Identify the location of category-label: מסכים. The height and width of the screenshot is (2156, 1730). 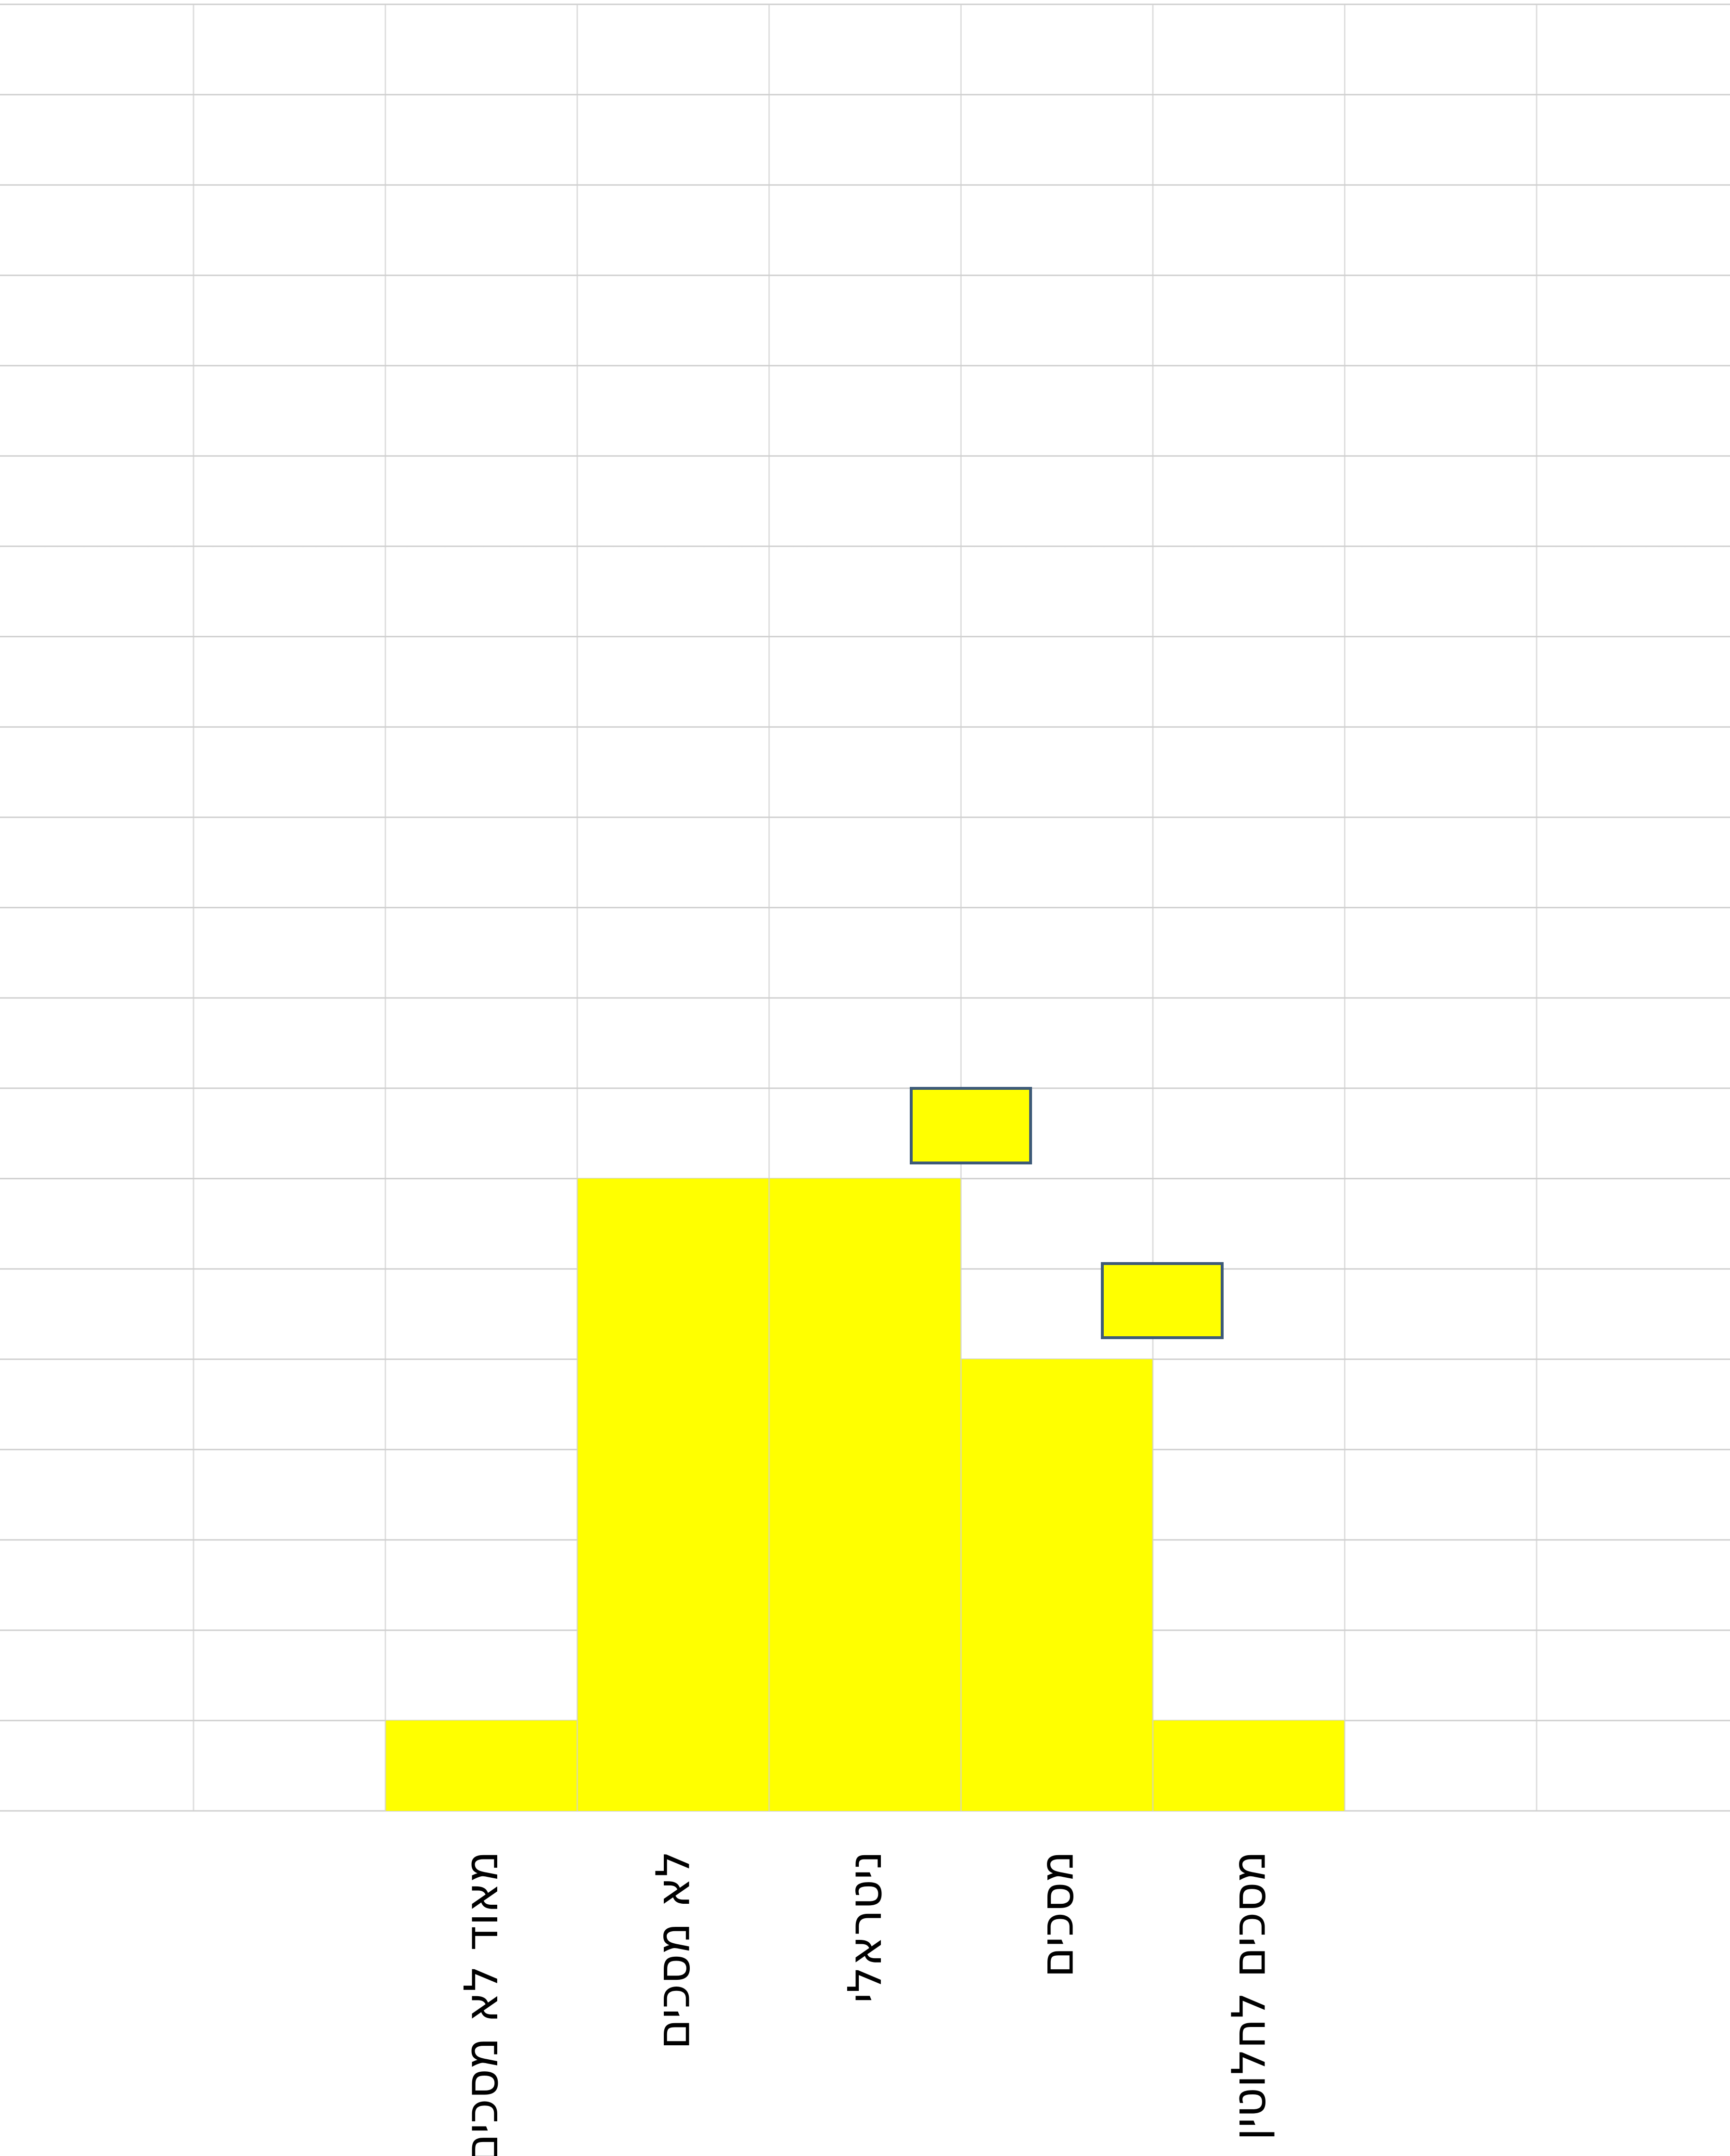
(1057, 1914).